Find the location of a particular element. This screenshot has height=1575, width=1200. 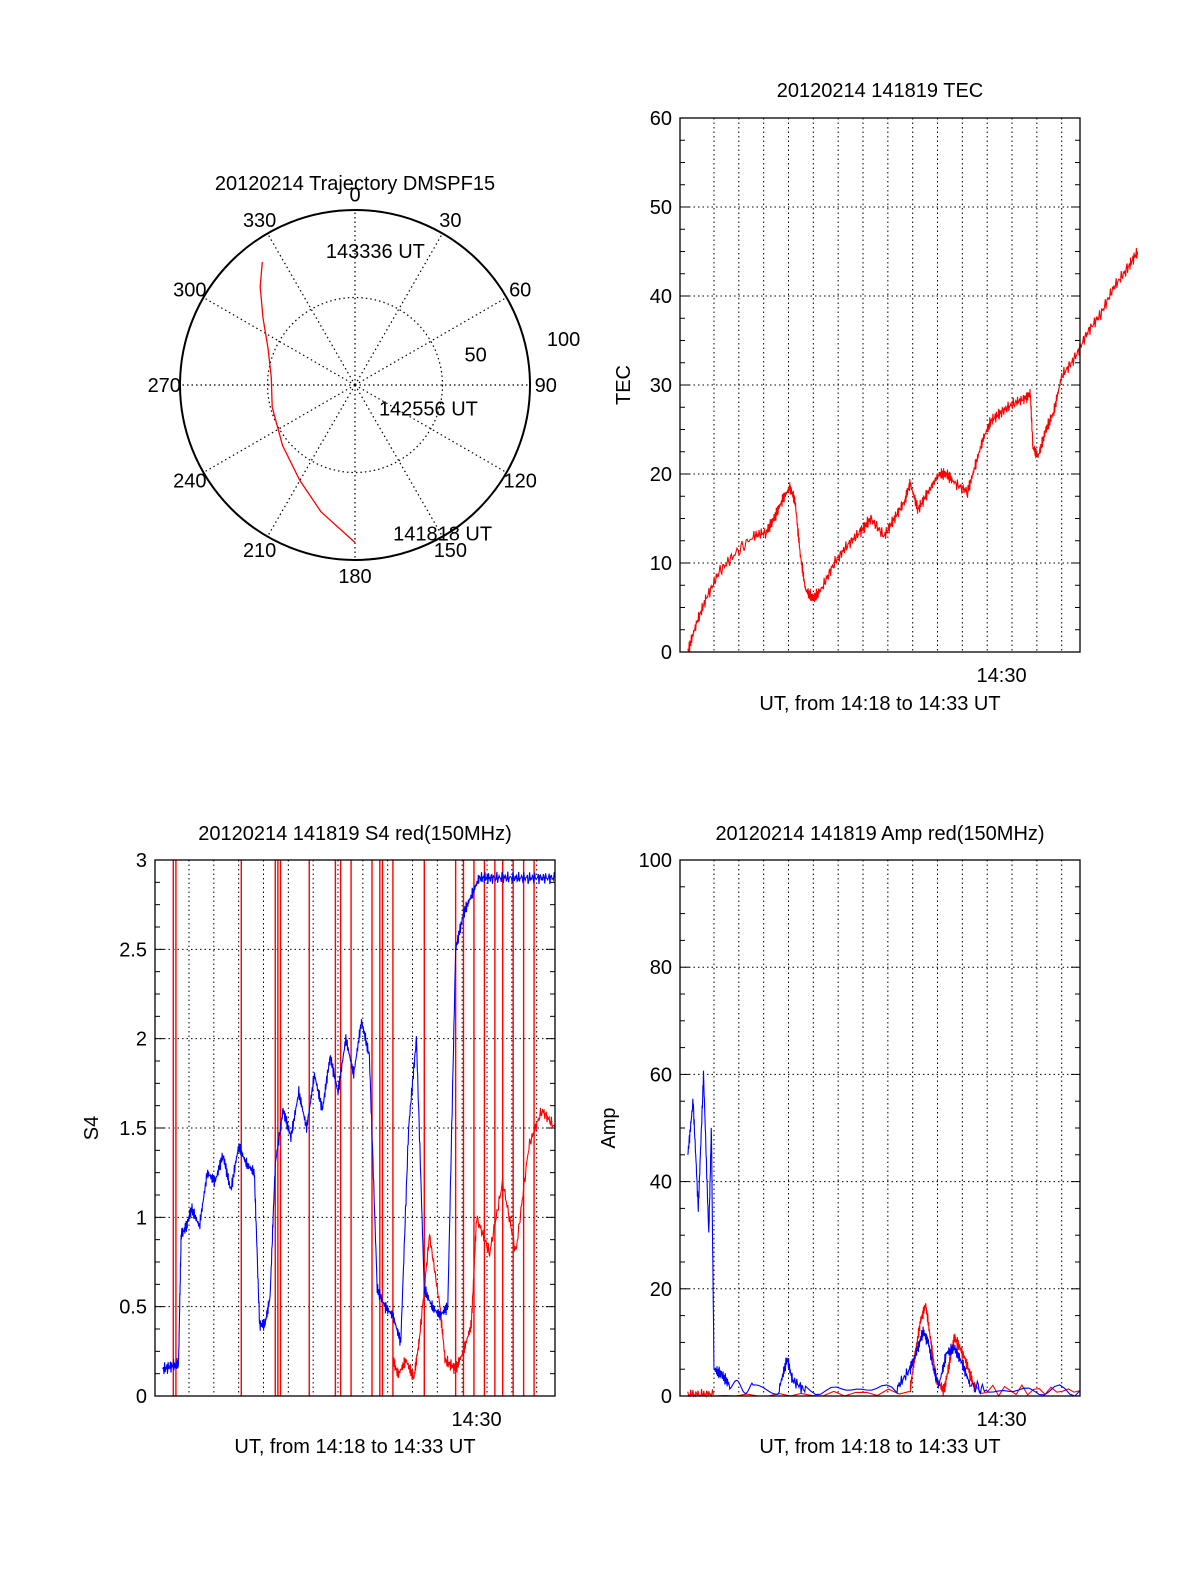

tec-ytick-label: 0 is located at coordinates (666, 653).